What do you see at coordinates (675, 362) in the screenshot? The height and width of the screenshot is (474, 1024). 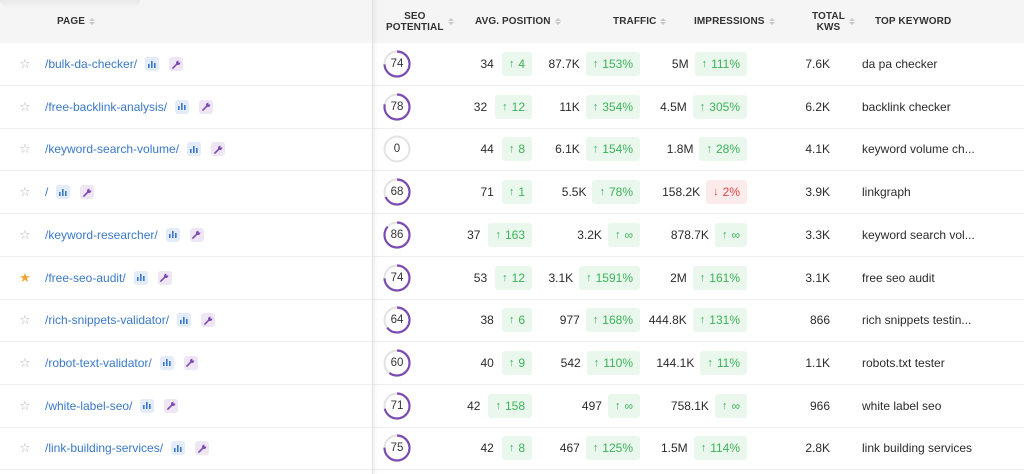 I see `impressions-value: 144.1K` at bounding box center [675, 362].